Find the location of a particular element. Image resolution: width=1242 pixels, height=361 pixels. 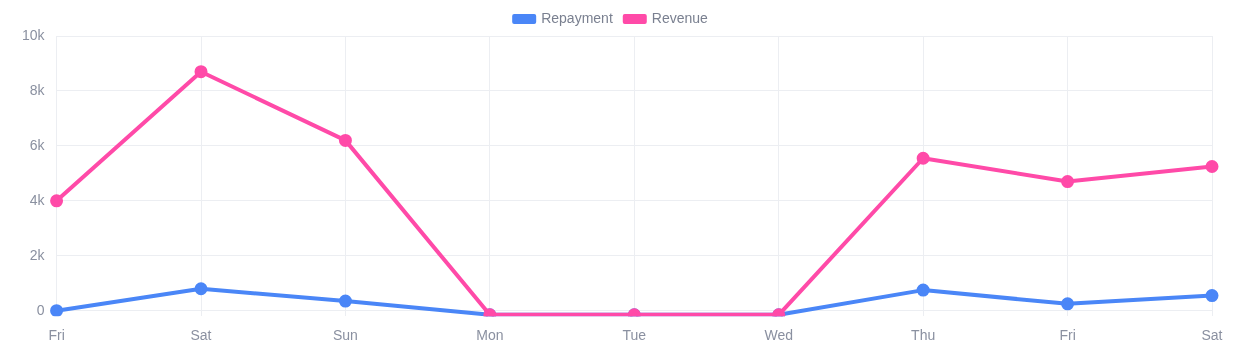

y-tick-label: 10k is located at coordinates (33, 34).